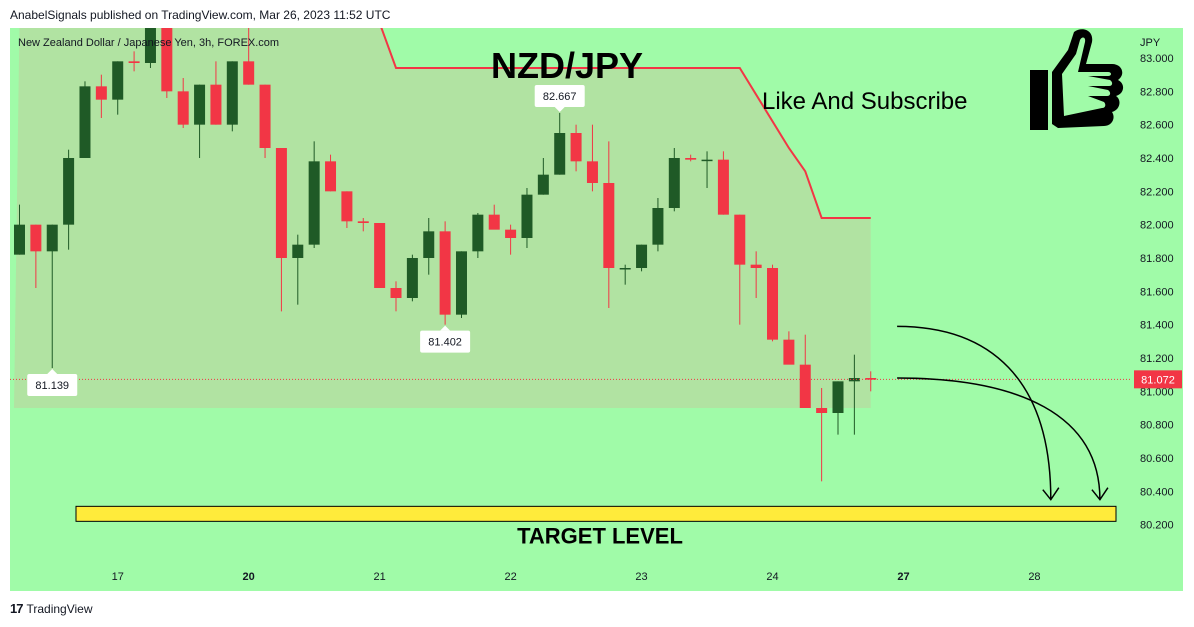 The image size is (1194, 627). I want to click on x-tick-label: 27, so click(903, 577).